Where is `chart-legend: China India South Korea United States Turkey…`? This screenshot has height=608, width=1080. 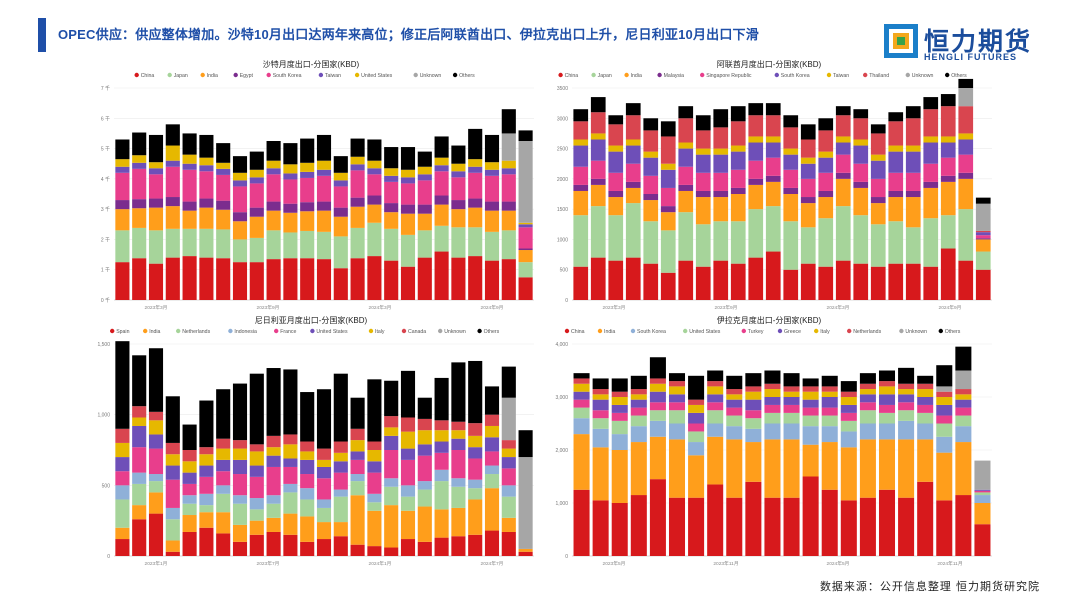 chart-legend: China India South Korea United States Turkey… is located at coordinates (762, 331).